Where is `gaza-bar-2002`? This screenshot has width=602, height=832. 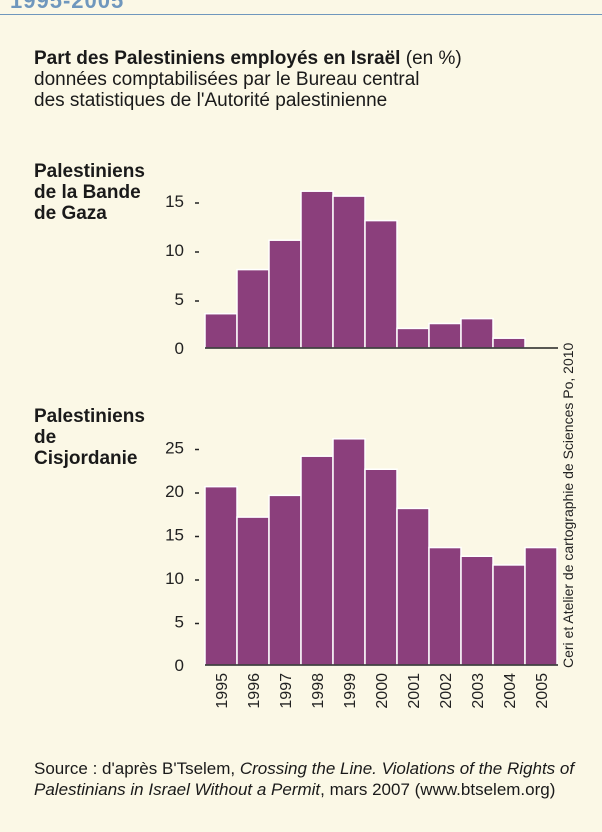
gaza-bar-2002 is located at coordinates (445, 335).